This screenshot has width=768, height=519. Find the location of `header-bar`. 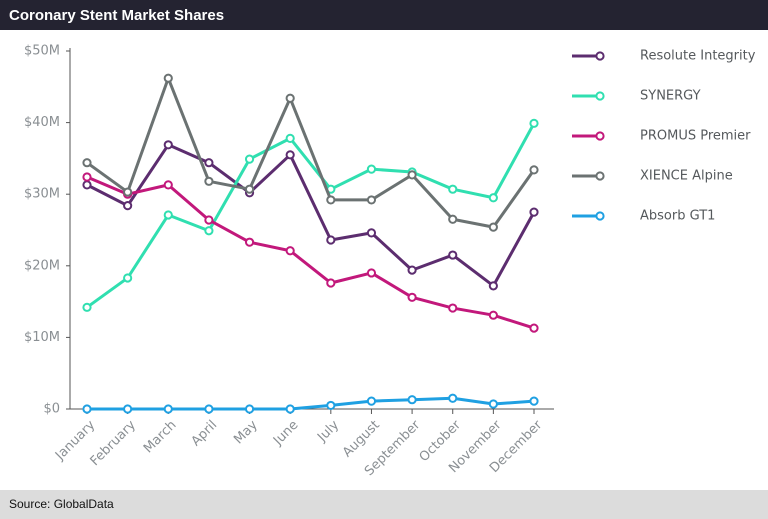

header-bar is located at coordinates (384, 15).